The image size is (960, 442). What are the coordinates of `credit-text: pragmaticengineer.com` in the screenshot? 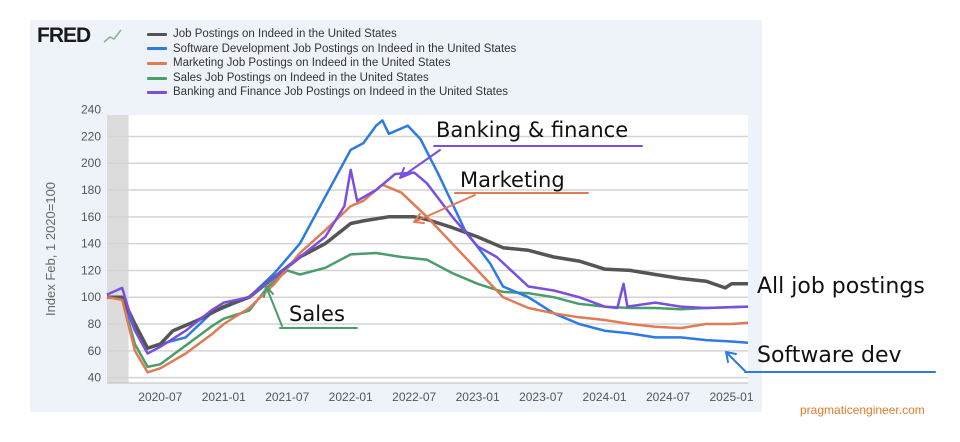 It's located at (862, 410).